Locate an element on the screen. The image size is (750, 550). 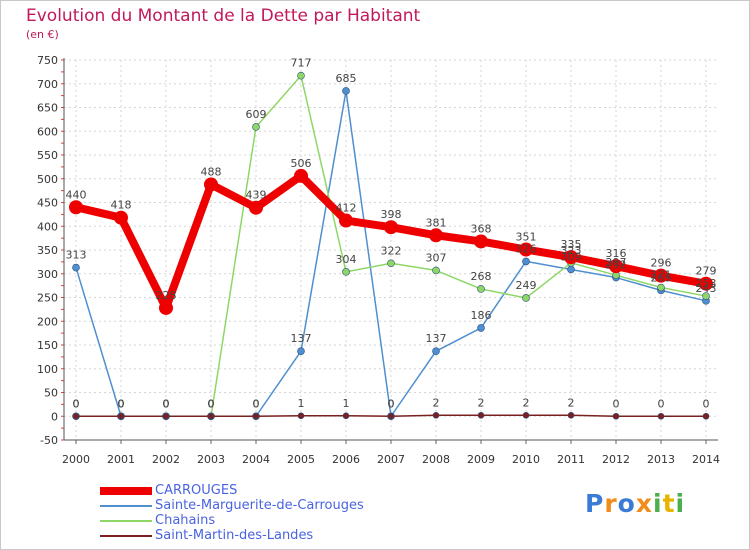
y-tick-label: 300 is located at coordinates (47, 274).